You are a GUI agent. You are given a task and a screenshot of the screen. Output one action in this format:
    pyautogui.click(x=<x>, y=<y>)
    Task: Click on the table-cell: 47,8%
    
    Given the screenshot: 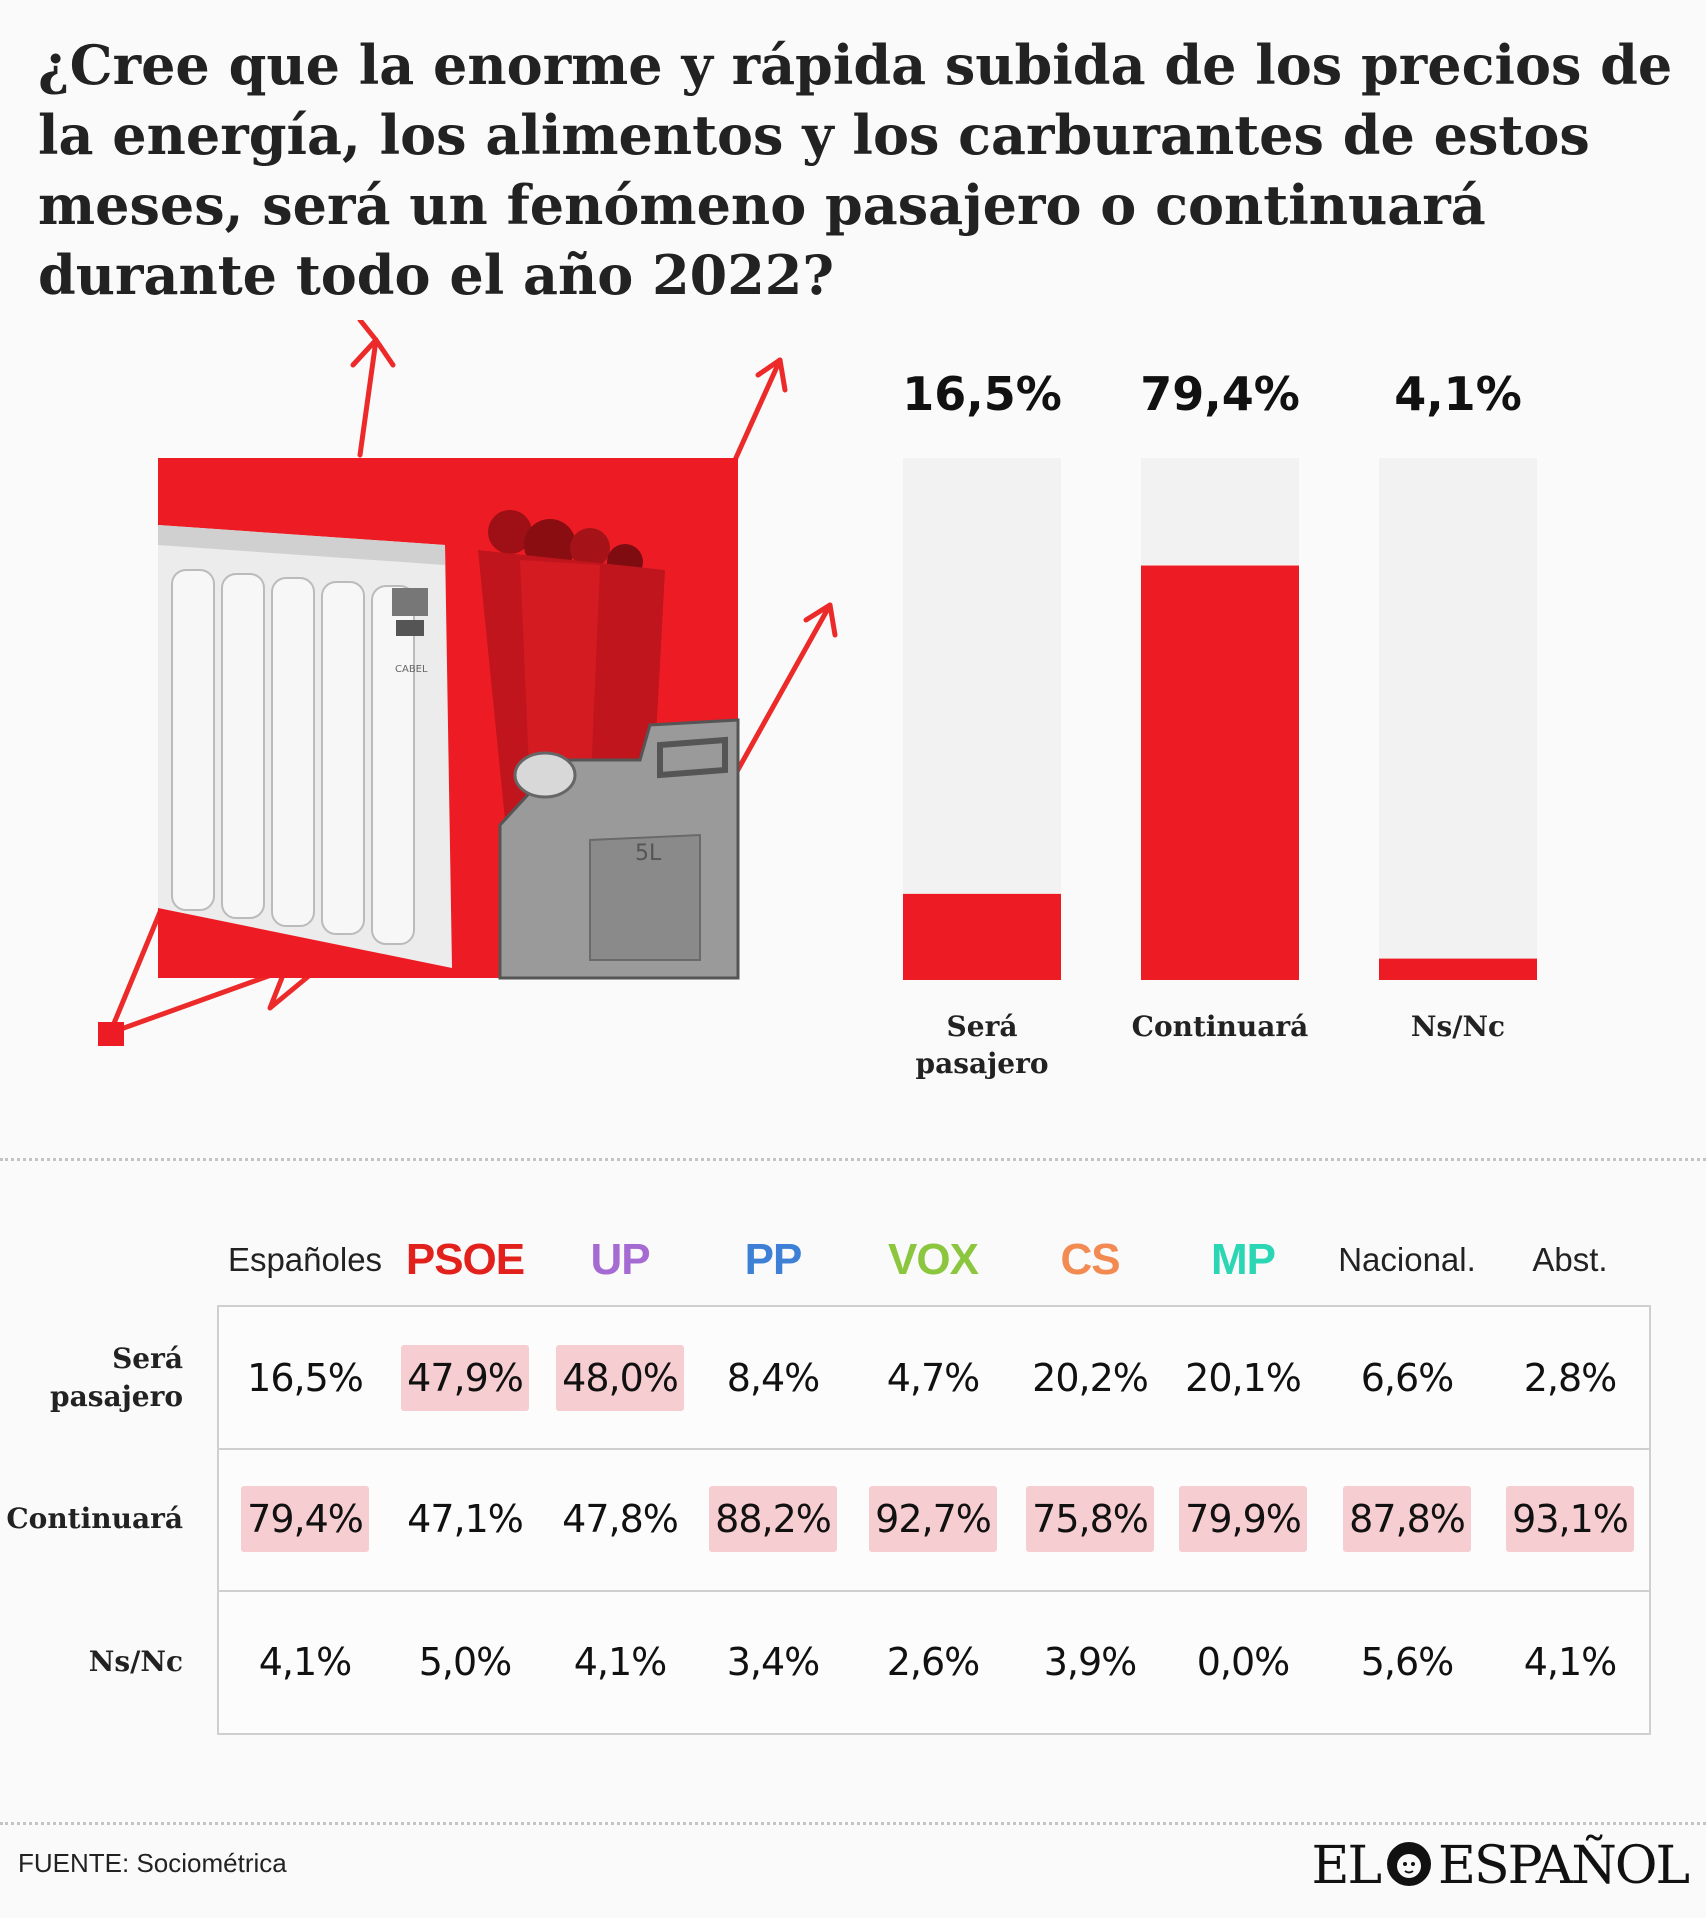 What is the action you would take?
    pyautogui.click(x=620, y=1519)
    